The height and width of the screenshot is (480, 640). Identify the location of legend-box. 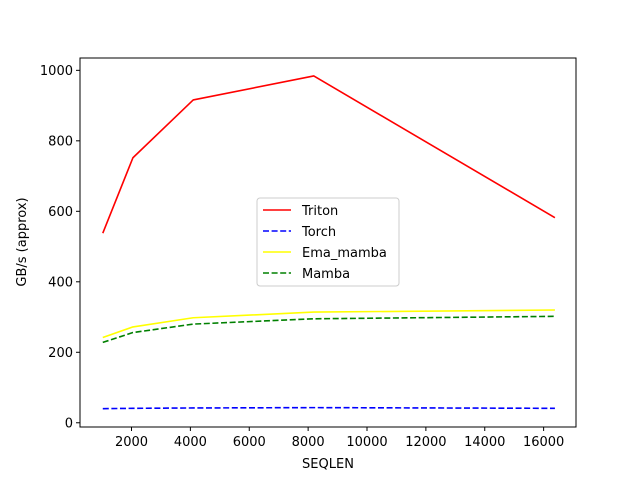
(328, 242).